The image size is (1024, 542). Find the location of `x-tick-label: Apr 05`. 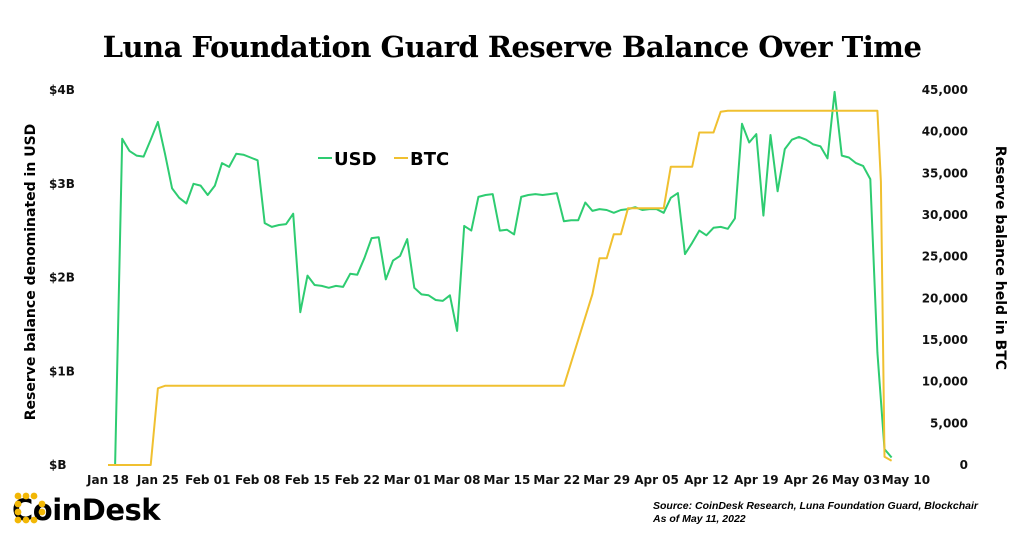

x-tick-label: Apr 05 is located at coordinates (656, 480).